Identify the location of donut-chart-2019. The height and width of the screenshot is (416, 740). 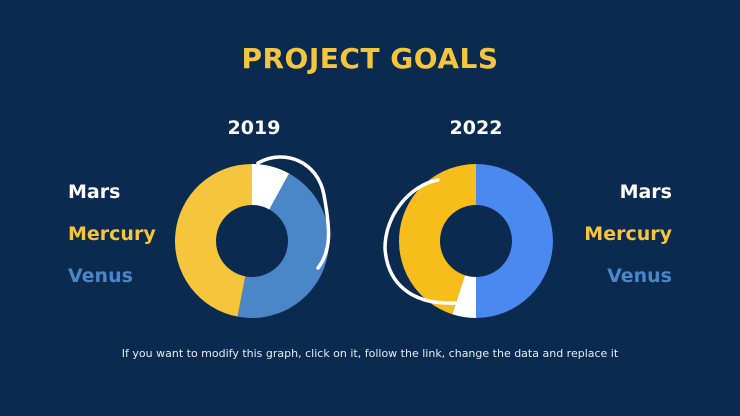
(252, 241).